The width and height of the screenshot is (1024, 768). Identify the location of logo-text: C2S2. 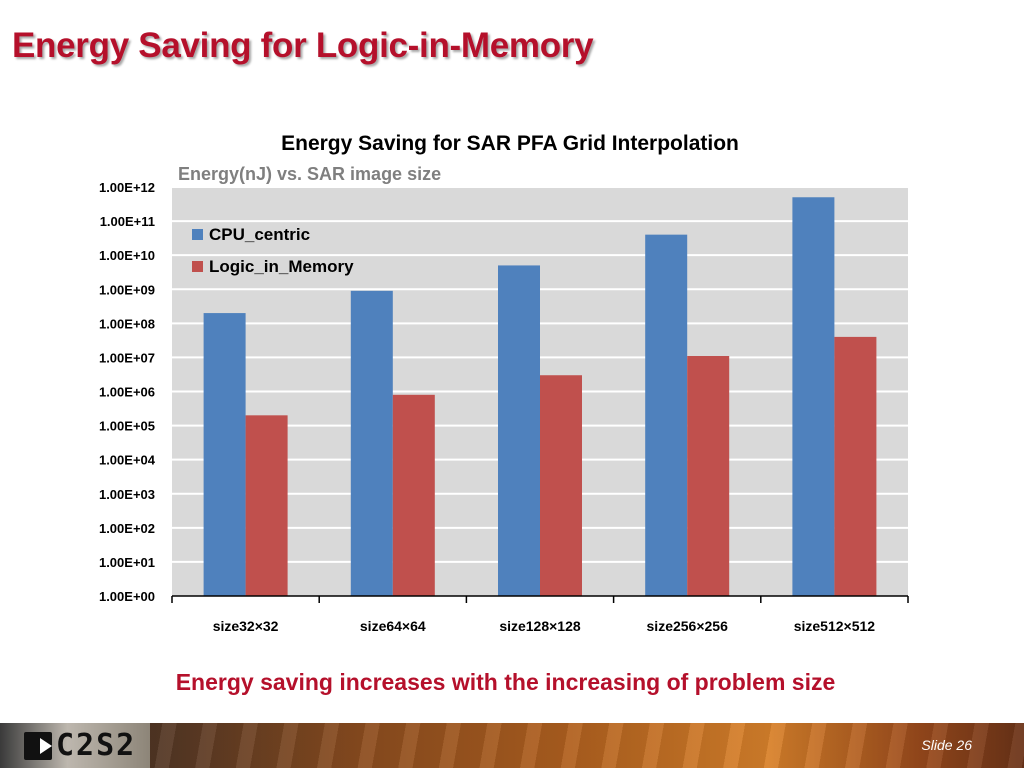
(96, 745).